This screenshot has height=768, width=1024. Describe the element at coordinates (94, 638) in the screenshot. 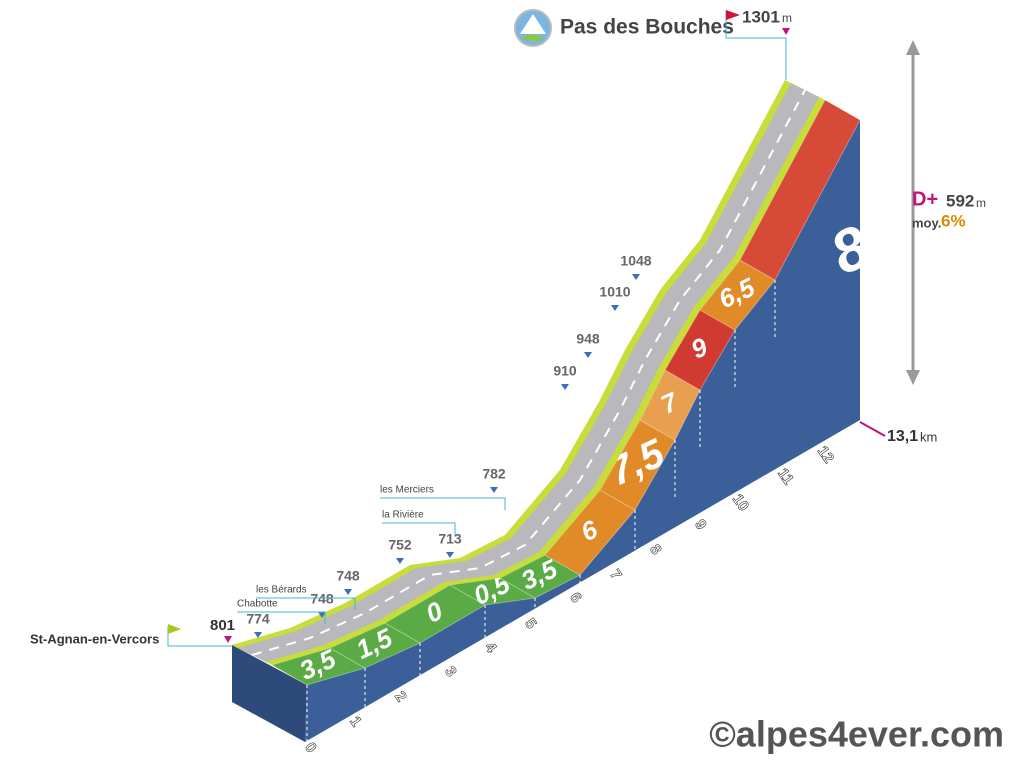

I see `start-name: St-Agnan-en-Vercors` at that location.